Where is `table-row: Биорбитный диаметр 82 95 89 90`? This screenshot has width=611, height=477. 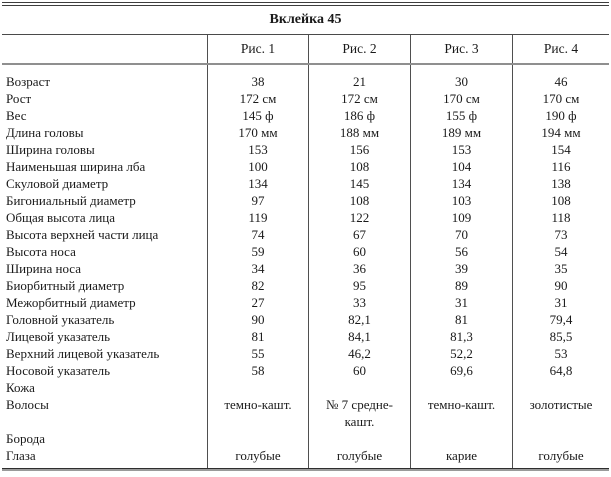 table-row: Биорбитный диаметр 82 95 89 90 is located at coordinates (305, 285).